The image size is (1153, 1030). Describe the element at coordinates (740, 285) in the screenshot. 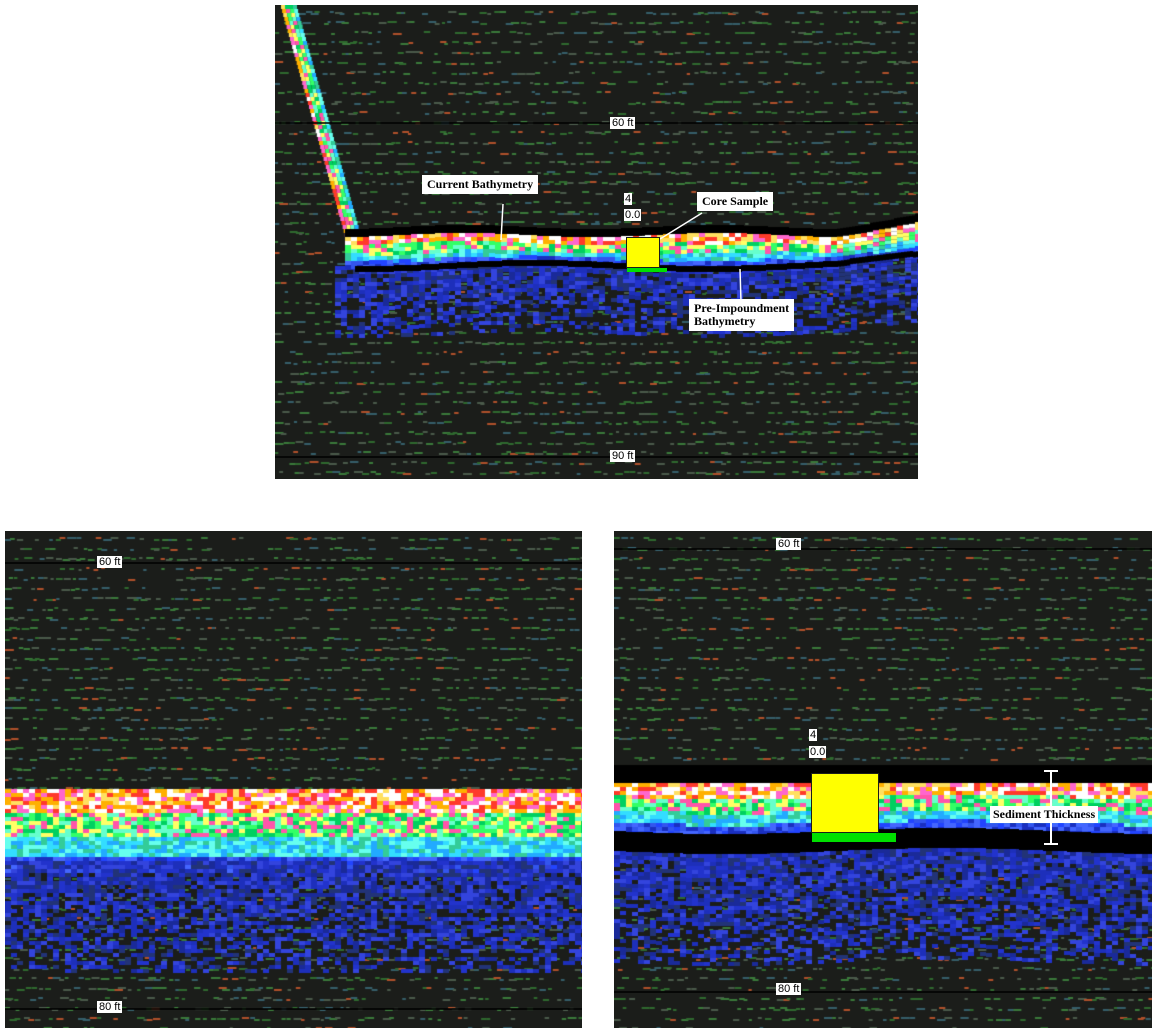

I see `pre-impoundment-leader` at that location.